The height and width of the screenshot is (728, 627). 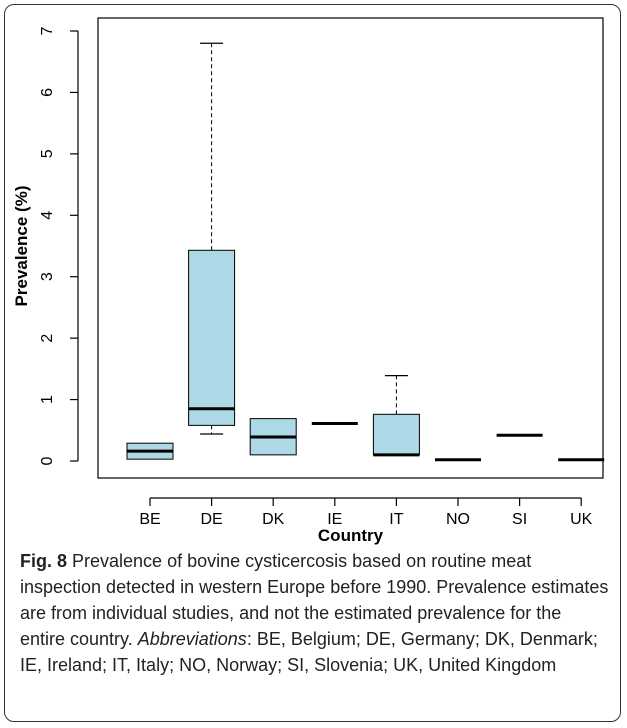 What do you see at coordinates (396, 434) in the screenshot?
I see `box-it` at bounding box center [396, 434].